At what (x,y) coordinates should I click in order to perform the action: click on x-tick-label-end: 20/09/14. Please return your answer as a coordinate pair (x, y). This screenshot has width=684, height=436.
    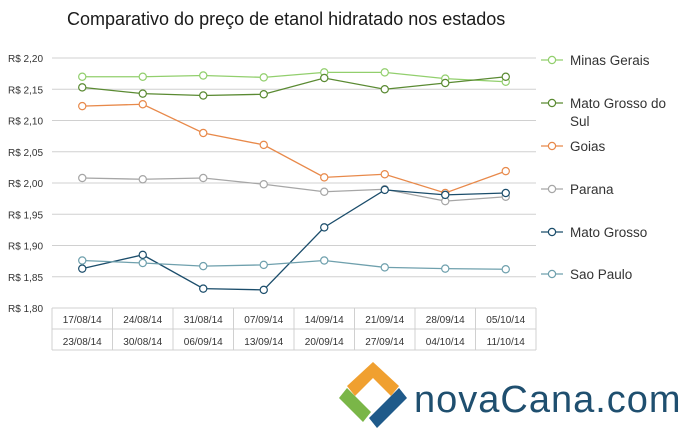
    Looking at the image, I should click on (324, 342).